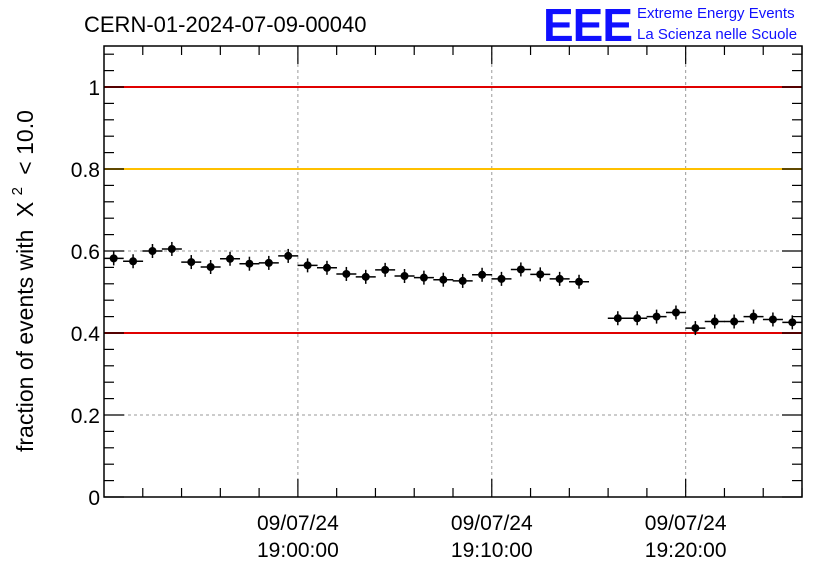 This screenshot has height=572, width=836. I want to click on logo-line-1: Extreme Energy Events, so click(716, 13).